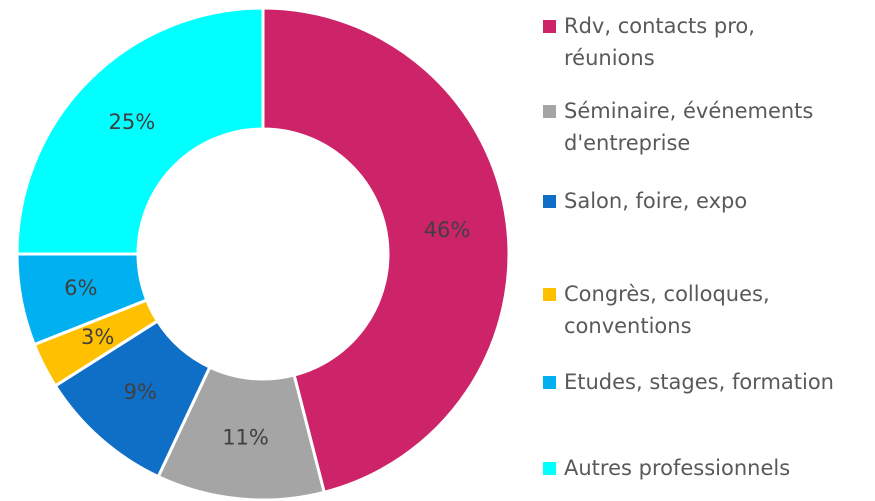  Describe the element at coordinates (689, 127) in the screenshot. I see `legend-label: Séminaire, événements d'entreprise` at that location.